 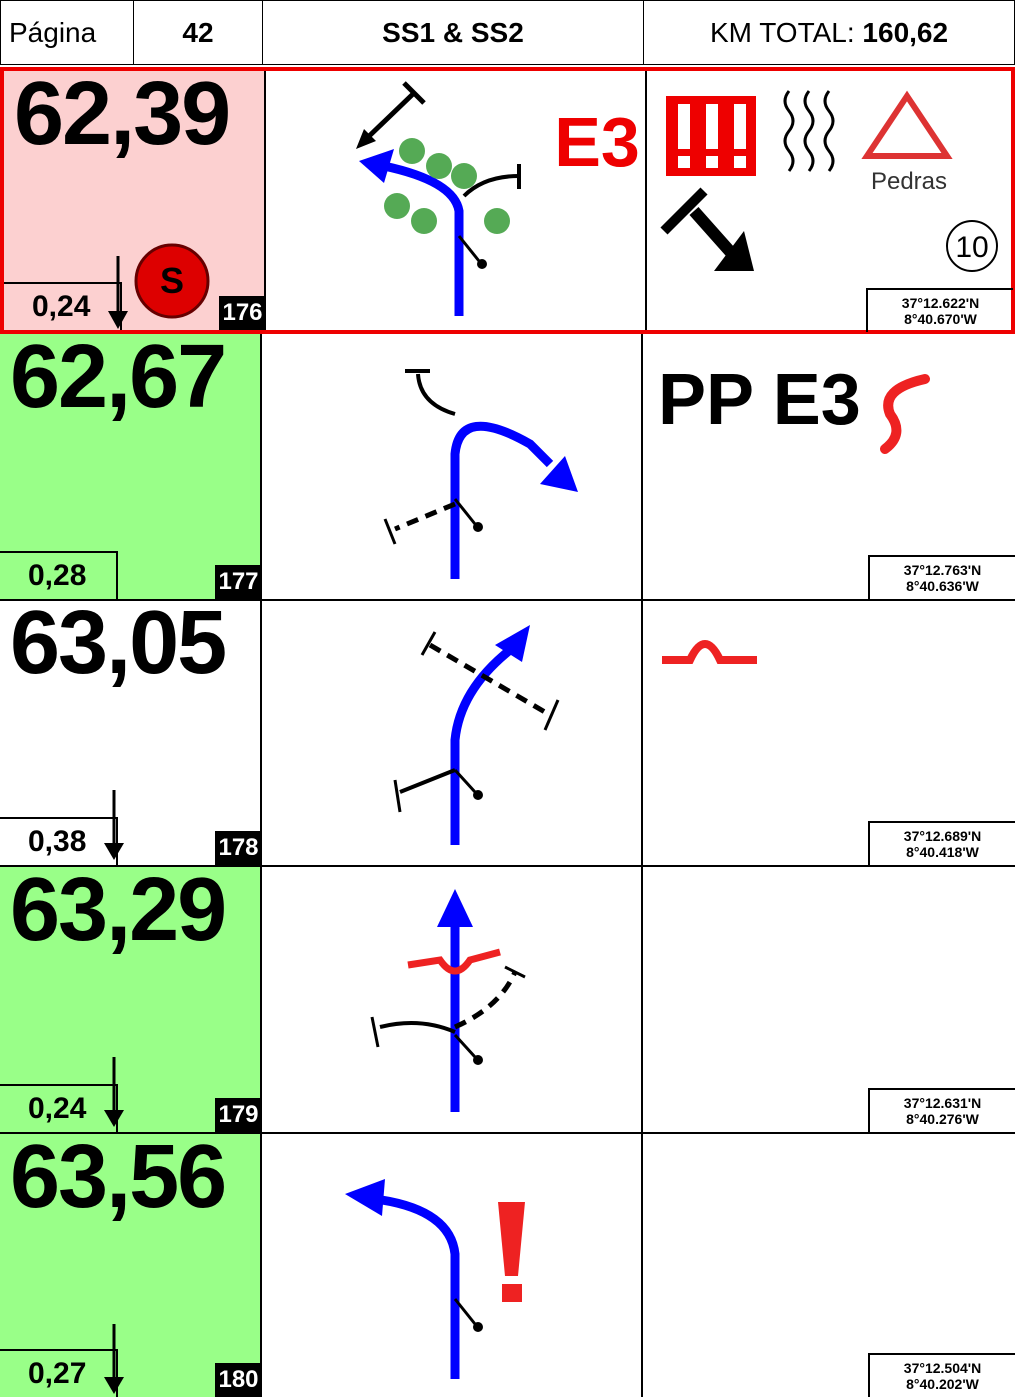 What do you see at coordinates (67, 32) in the screenshot?
I see `page-label: Página` at bounding box center [67, 32].